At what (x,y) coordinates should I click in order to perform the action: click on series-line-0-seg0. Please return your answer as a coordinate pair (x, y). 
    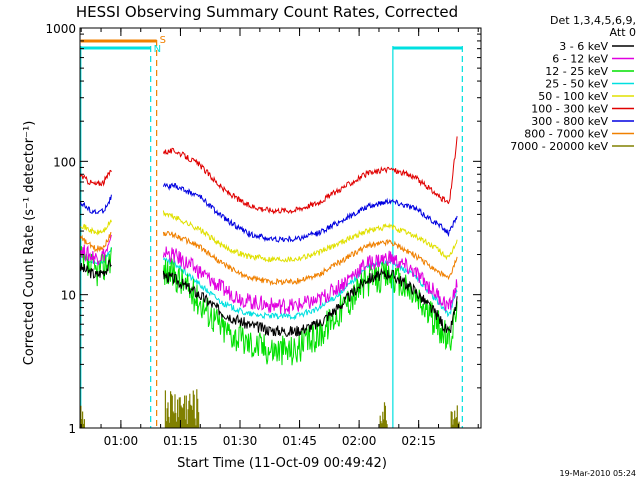
    Looking at the image, I should click on (95, 268).